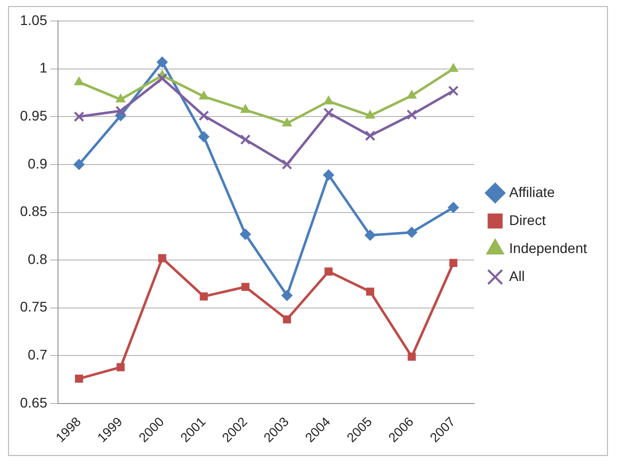  What do you see at coordinates (34, 115) in the screenshot?
I see `y-tick-label: 0.95` at bounding box center [34, 115].